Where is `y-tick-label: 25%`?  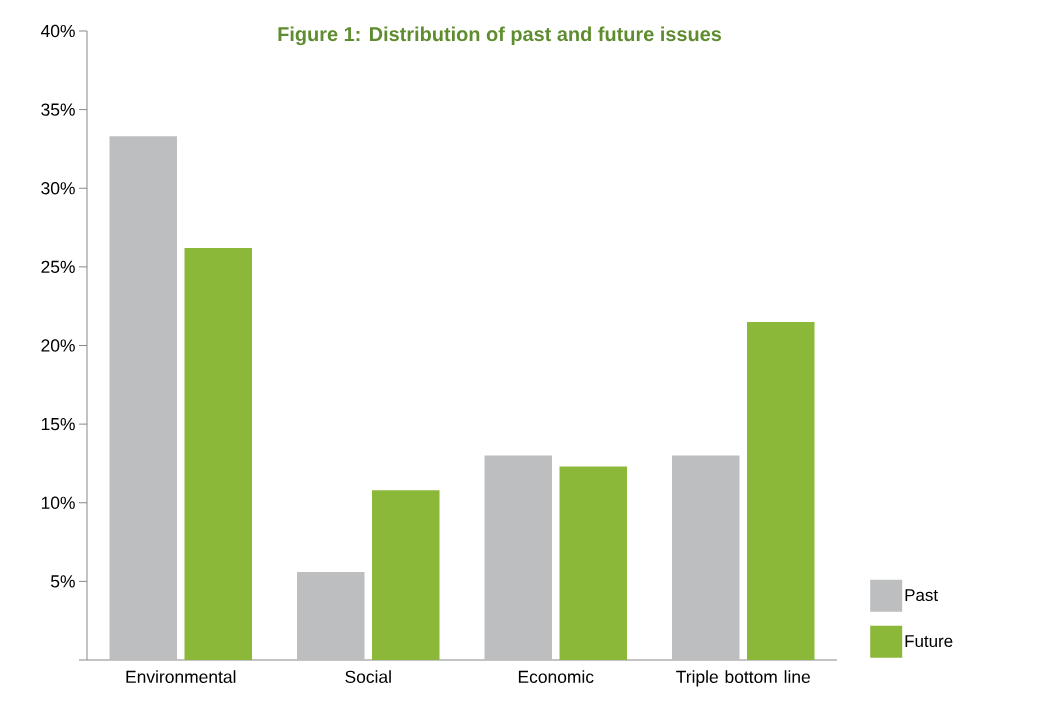 y-tick-label: 25% is located at coordinates (58, 267).